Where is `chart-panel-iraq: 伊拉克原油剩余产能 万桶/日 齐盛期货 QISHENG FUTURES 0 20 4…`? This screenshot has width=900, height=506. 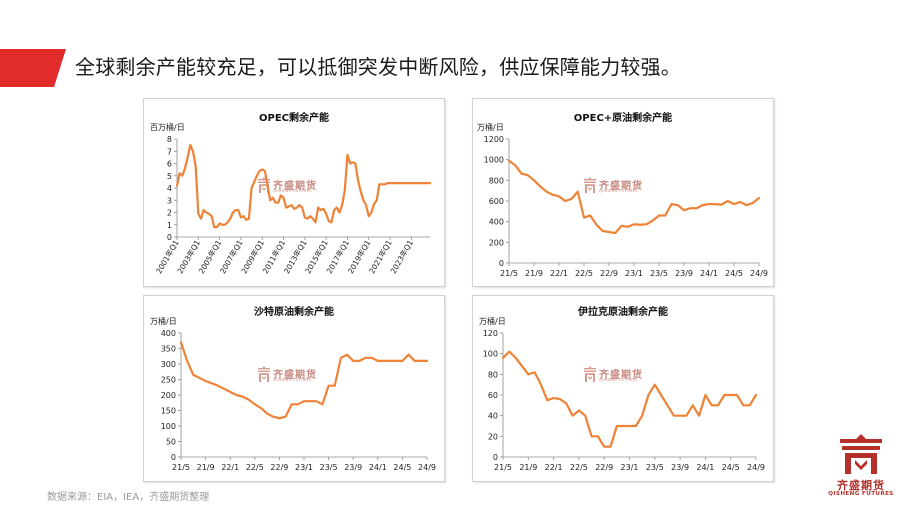
chart-panel-iraq: 伊拉克原油剩余产能 万桶/日 齐盛期货 QISHENG FUTURES 0 20 4… is located at coordinates (623, 388).